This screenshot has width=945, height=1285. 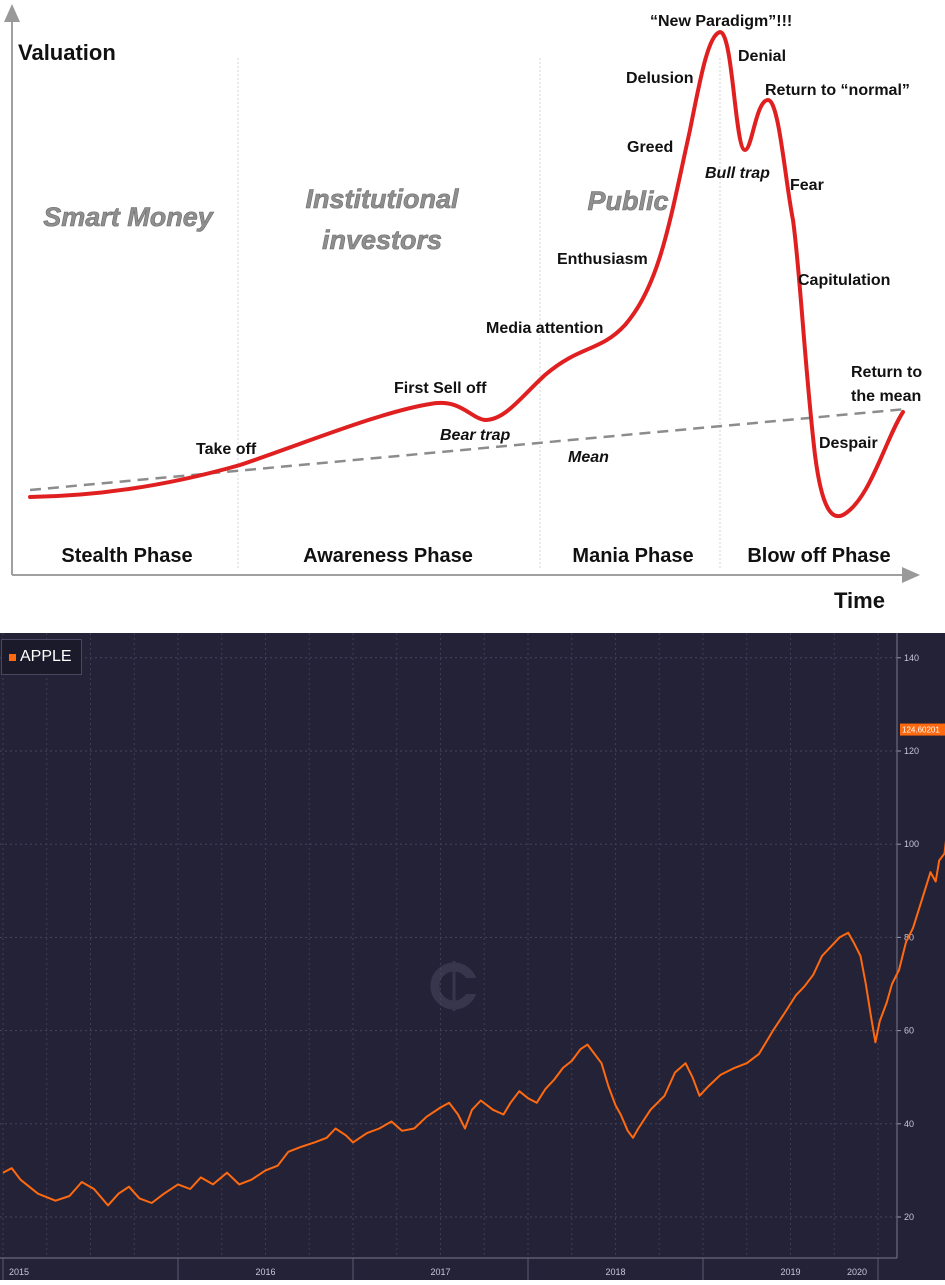 What do you see at coordinates (911, 844) in the screenshot?
I see `y-tick-label: 100` at bounding box center [911, 844].